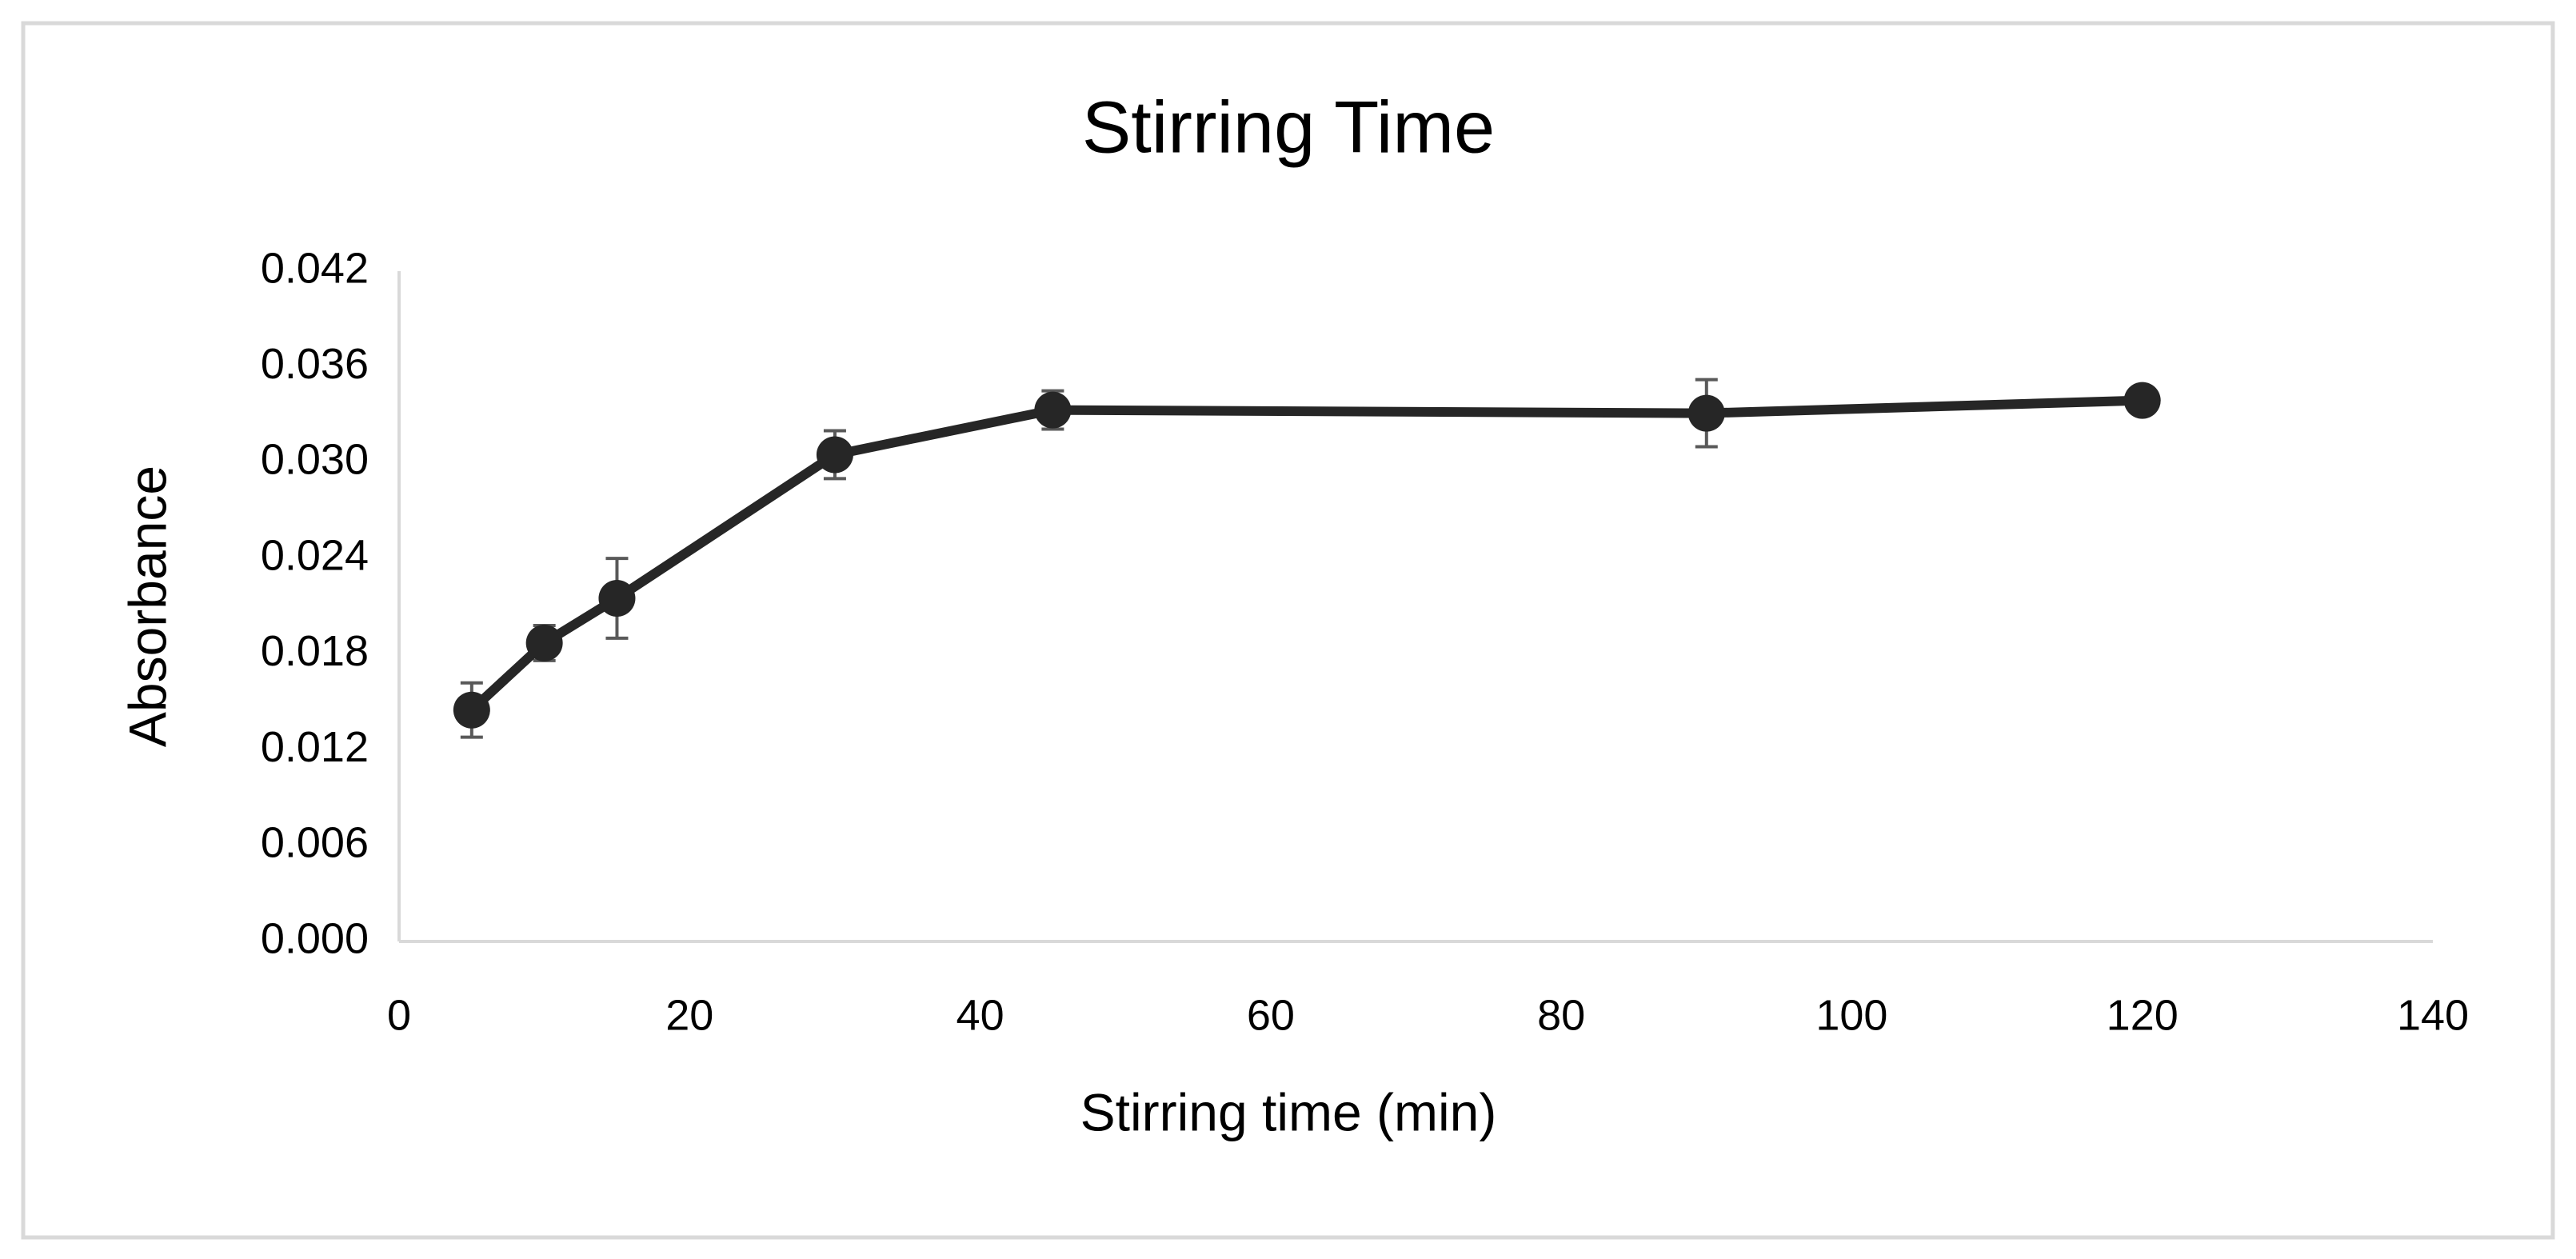 This screenshot has width=2576, height=1259. I want to click on x-tick-label: 140, so click(2433, 1015).